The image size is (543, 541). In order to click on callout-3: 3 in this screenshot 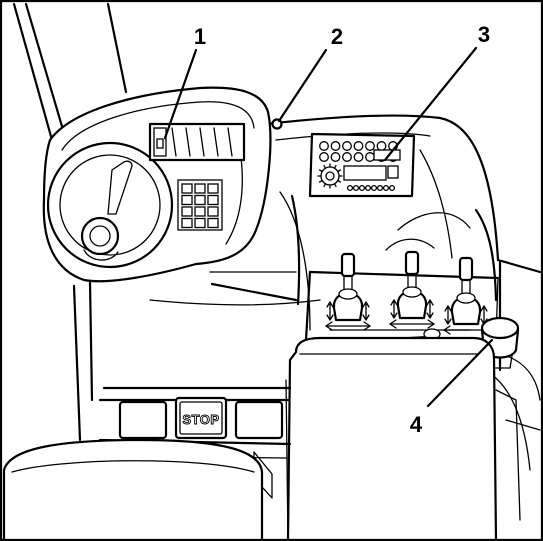, I will do `click(484, 34)`.